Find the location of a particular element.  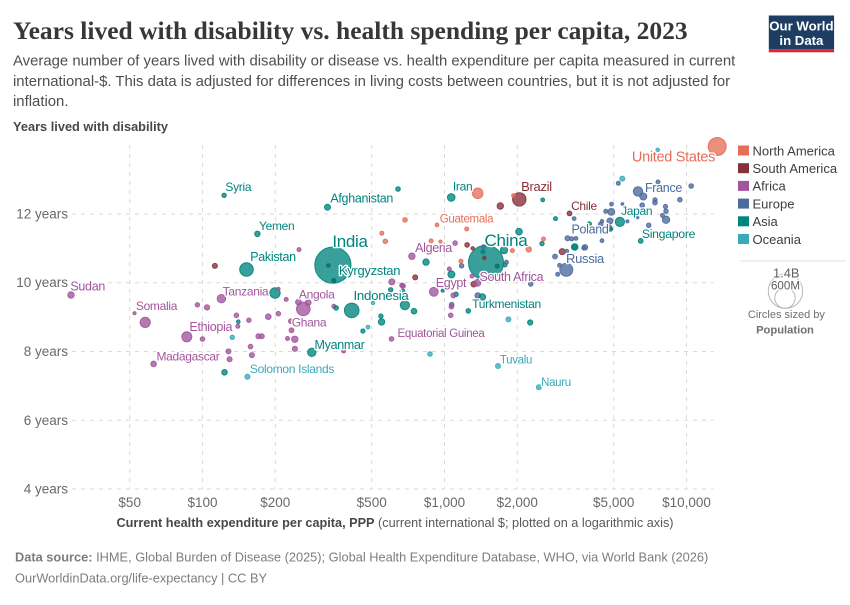

svg-text: 8 years is located at coordinates (46, 351).